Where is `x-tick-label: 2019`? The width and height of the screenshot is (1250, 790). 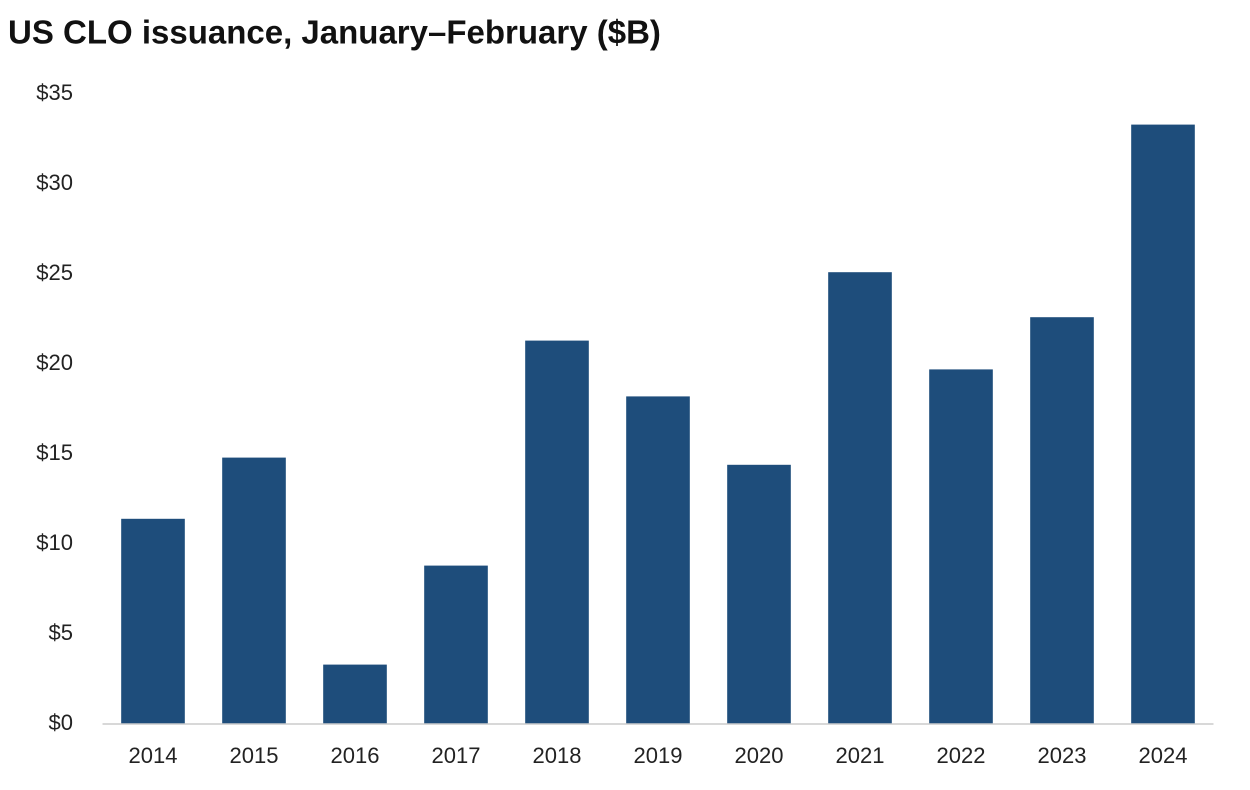
x-tick-label: 2019 is located at coordinates (658, 755).